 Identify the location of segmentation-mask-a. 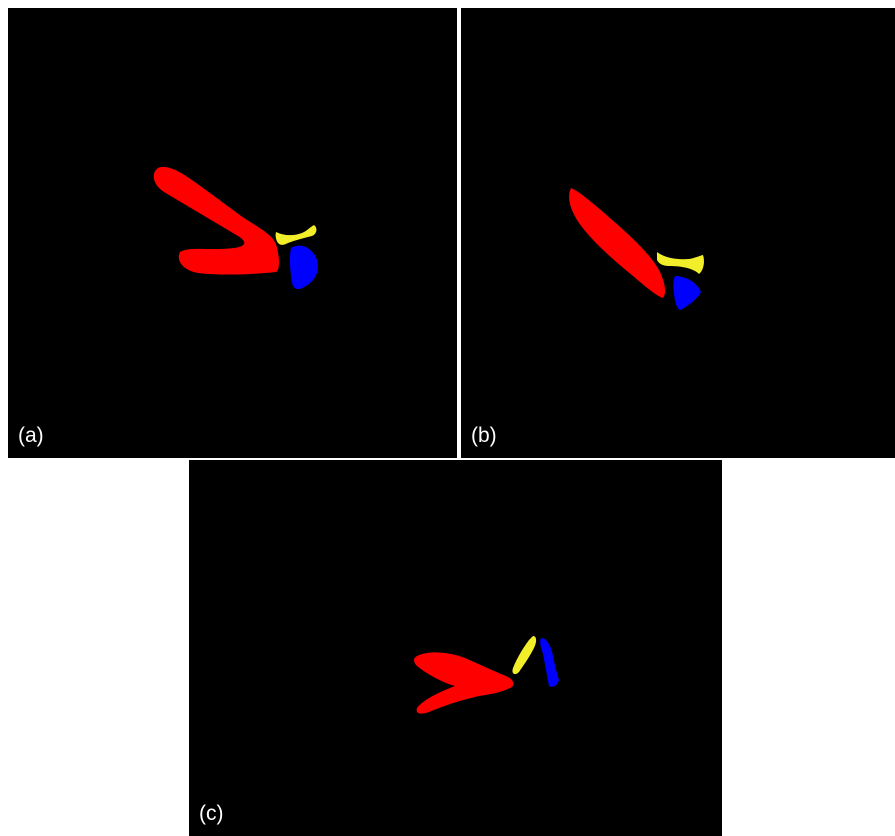
(235, 228).